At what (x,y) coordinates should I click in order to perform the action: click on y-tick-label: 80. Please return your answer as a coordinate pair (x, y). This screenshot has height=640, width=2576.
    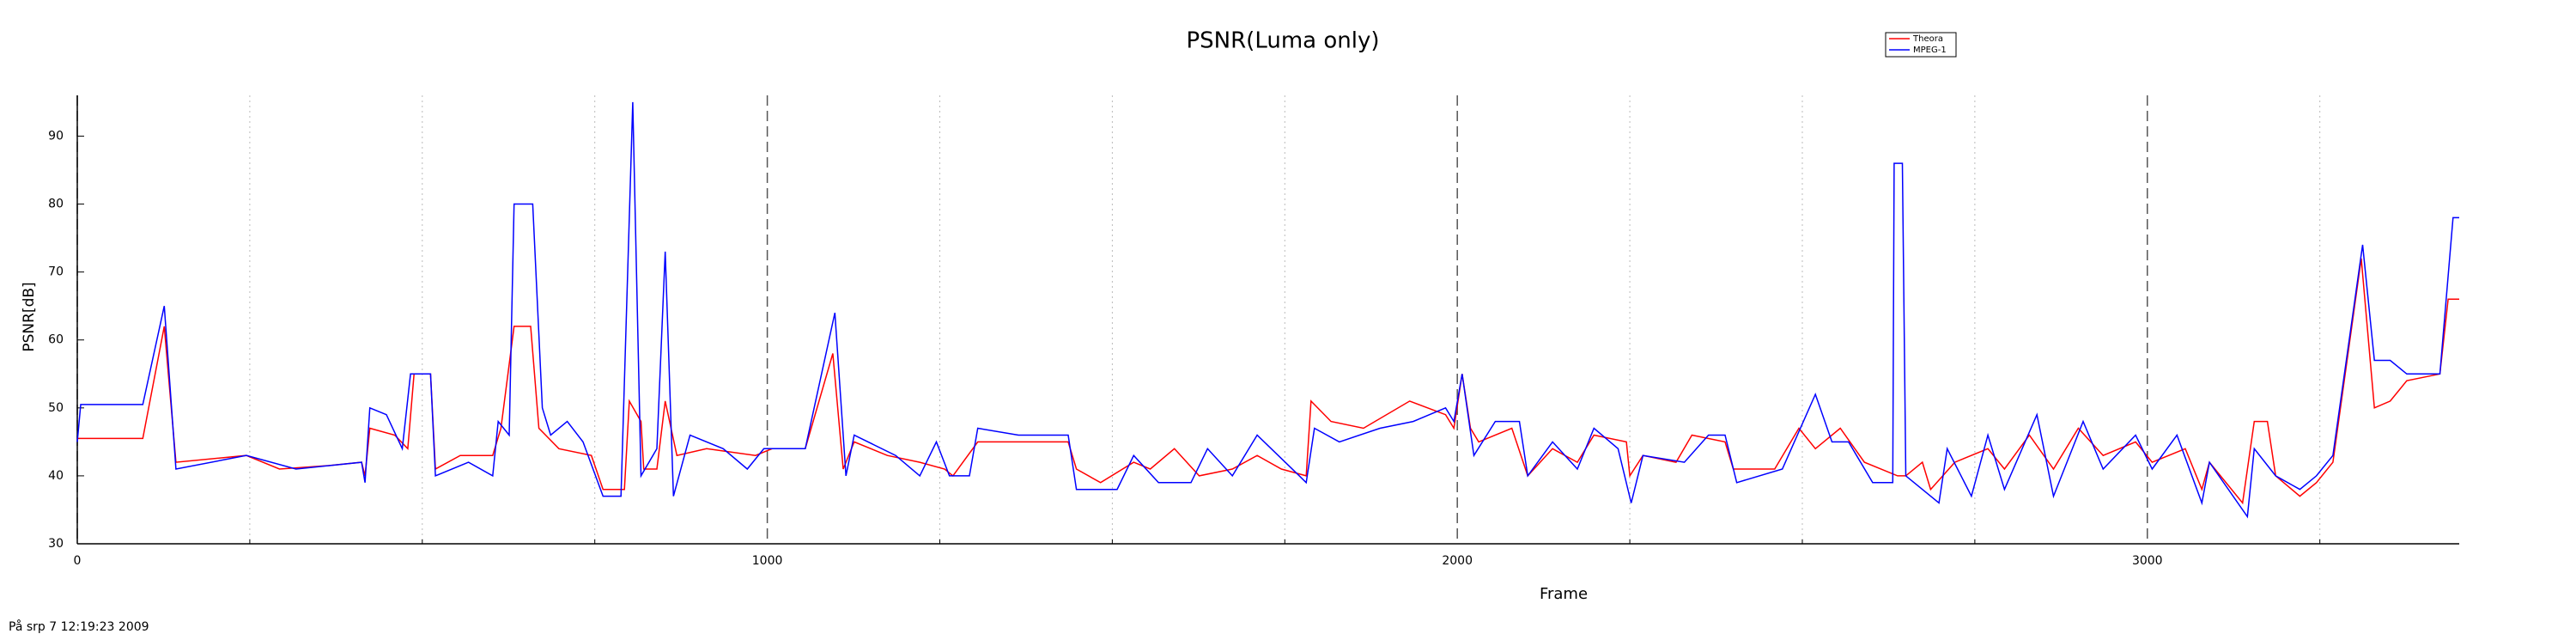
    Looking at the image, I should click on (56, 204).